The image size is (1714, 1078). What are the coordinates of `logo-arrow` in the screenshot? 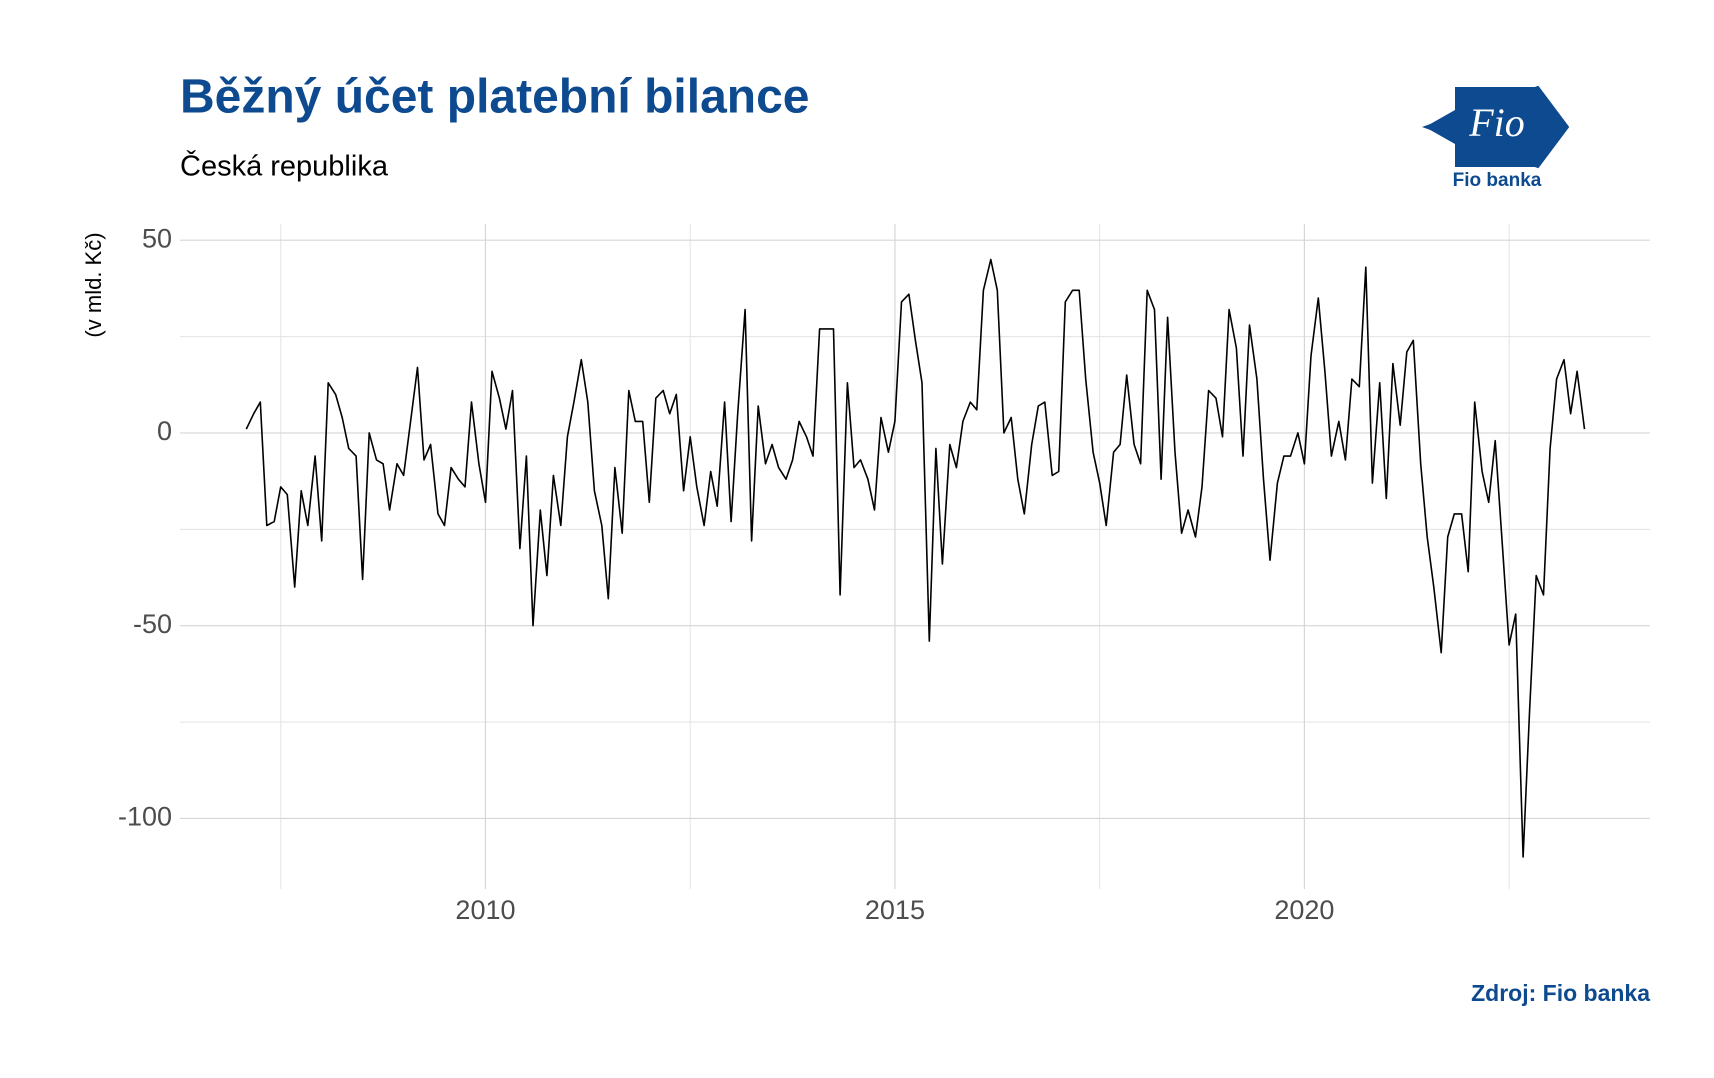 It's located at (1440, 127).